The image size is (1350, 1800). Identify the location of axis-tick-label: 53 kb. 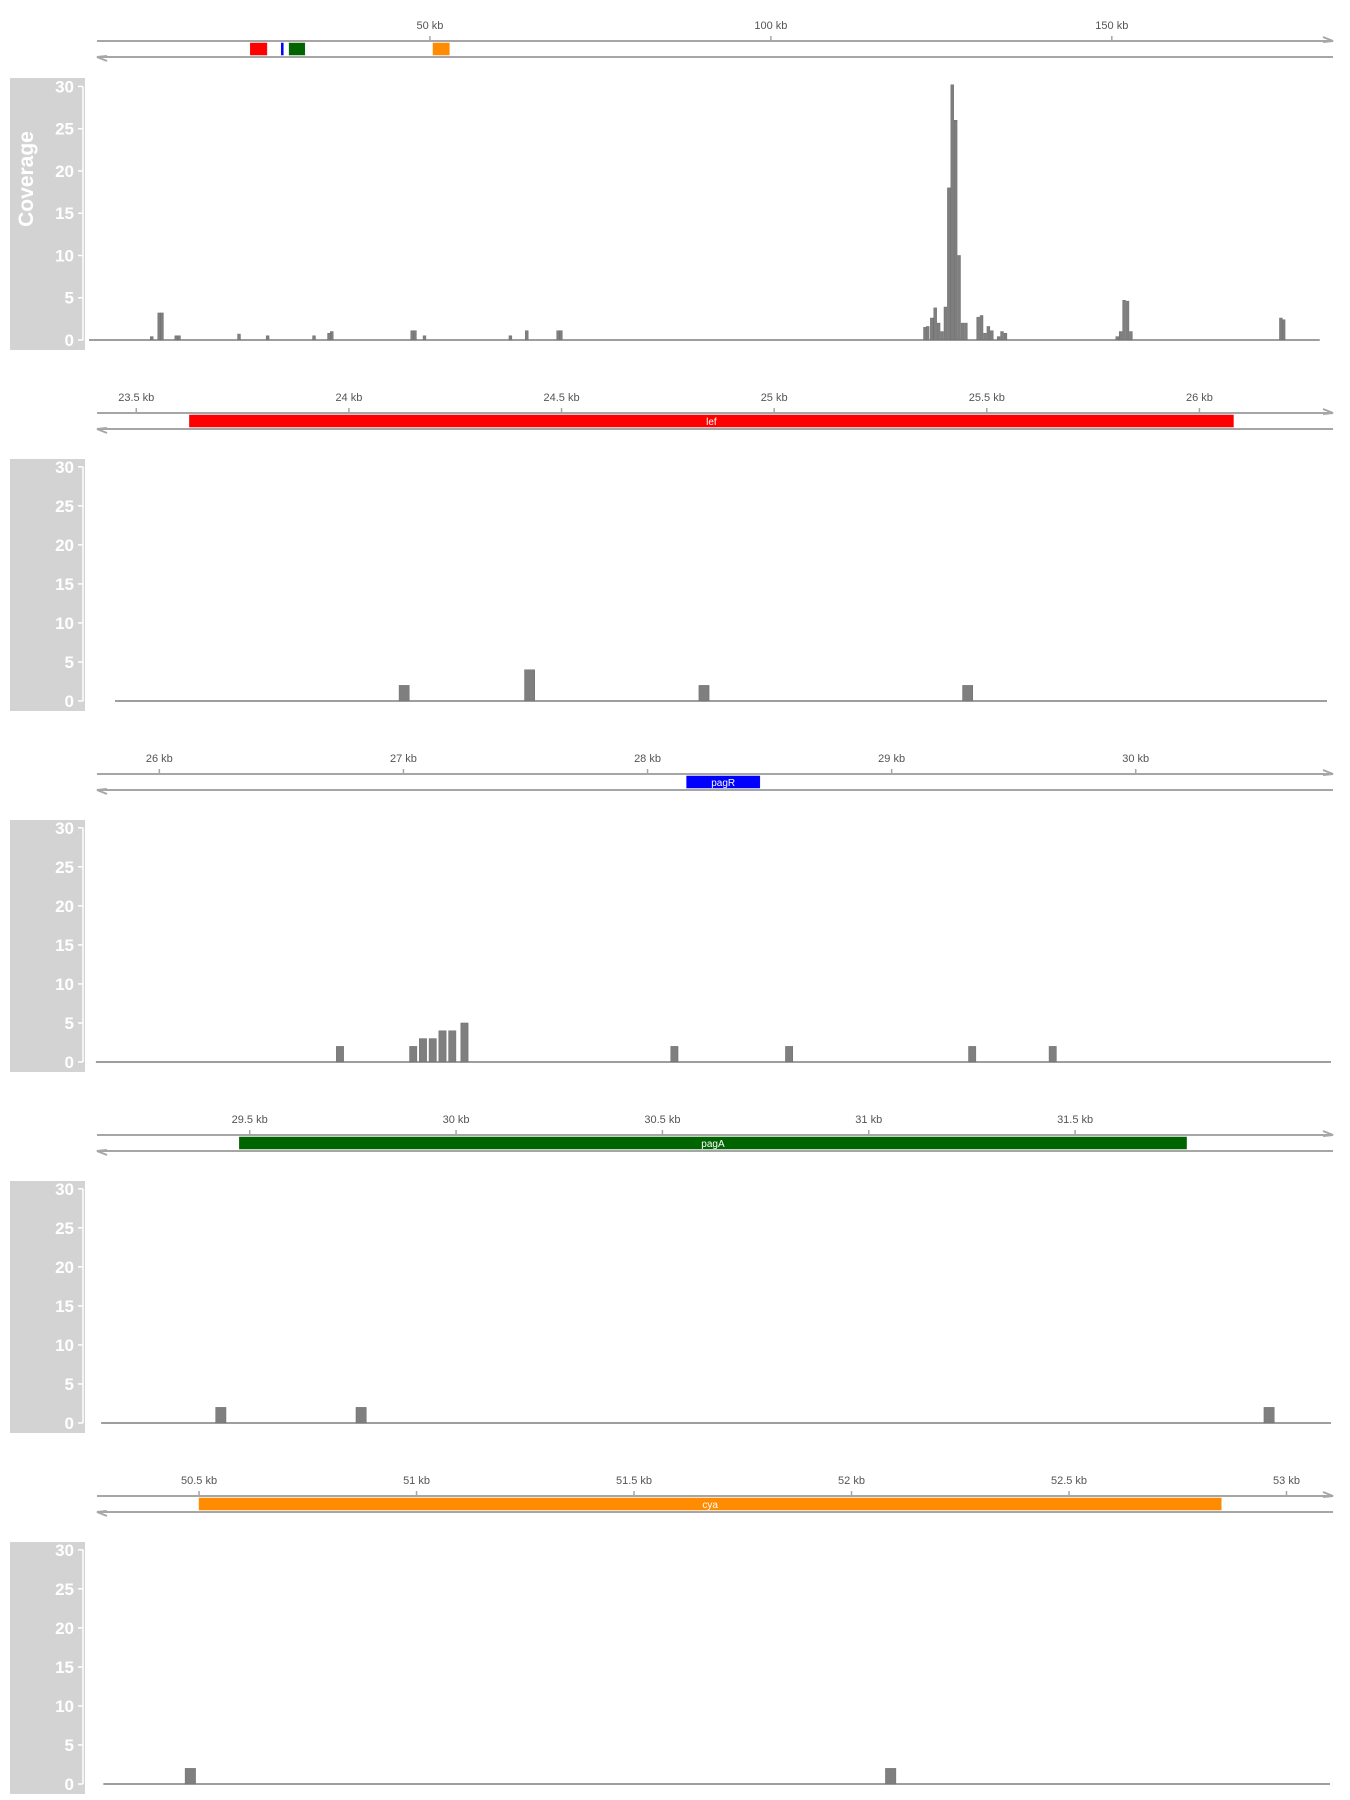
(1286, 1481).